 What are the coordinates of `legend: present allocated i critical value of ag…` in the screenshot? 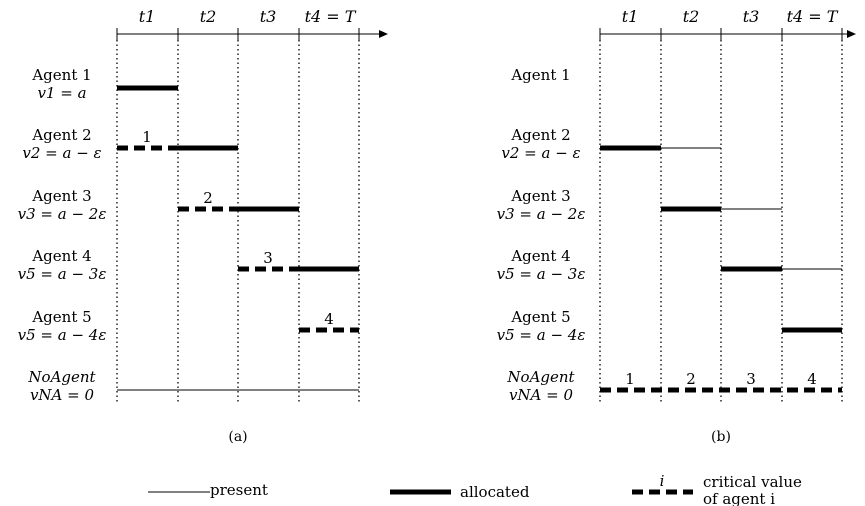 It's located at (475, 489).